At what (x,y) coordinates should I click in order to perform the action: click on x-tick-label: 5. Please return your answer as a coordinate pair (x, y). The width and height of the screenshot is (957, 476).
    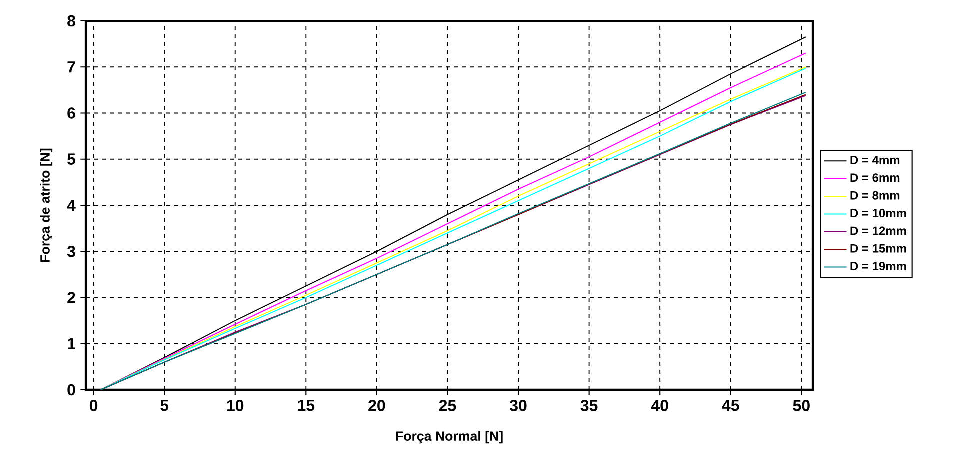
    Looking at the image, I should click on (164, 406).